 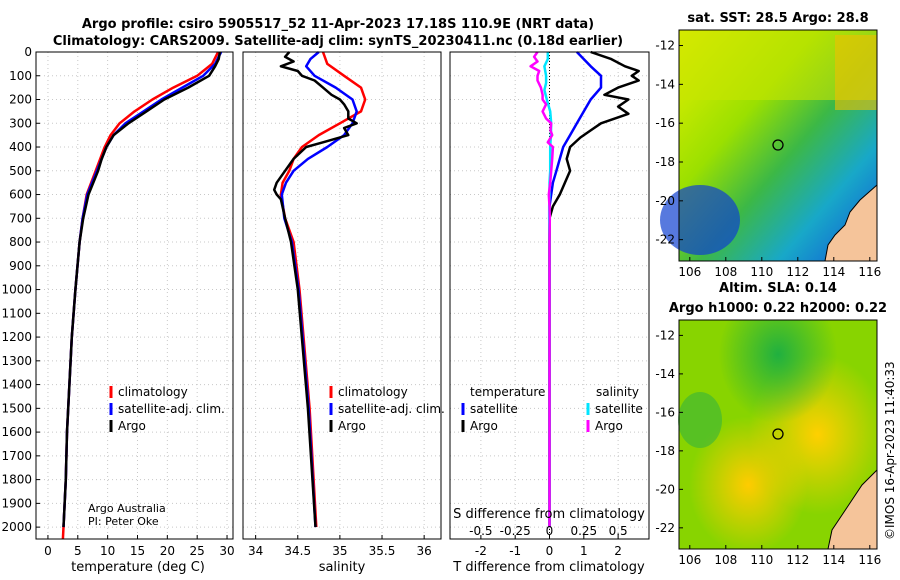 What do you see at coordinates (609, 426) in the screenshot?
I see `diff-legend-label-s-argo: Argo` at bounding box center [609, 426].